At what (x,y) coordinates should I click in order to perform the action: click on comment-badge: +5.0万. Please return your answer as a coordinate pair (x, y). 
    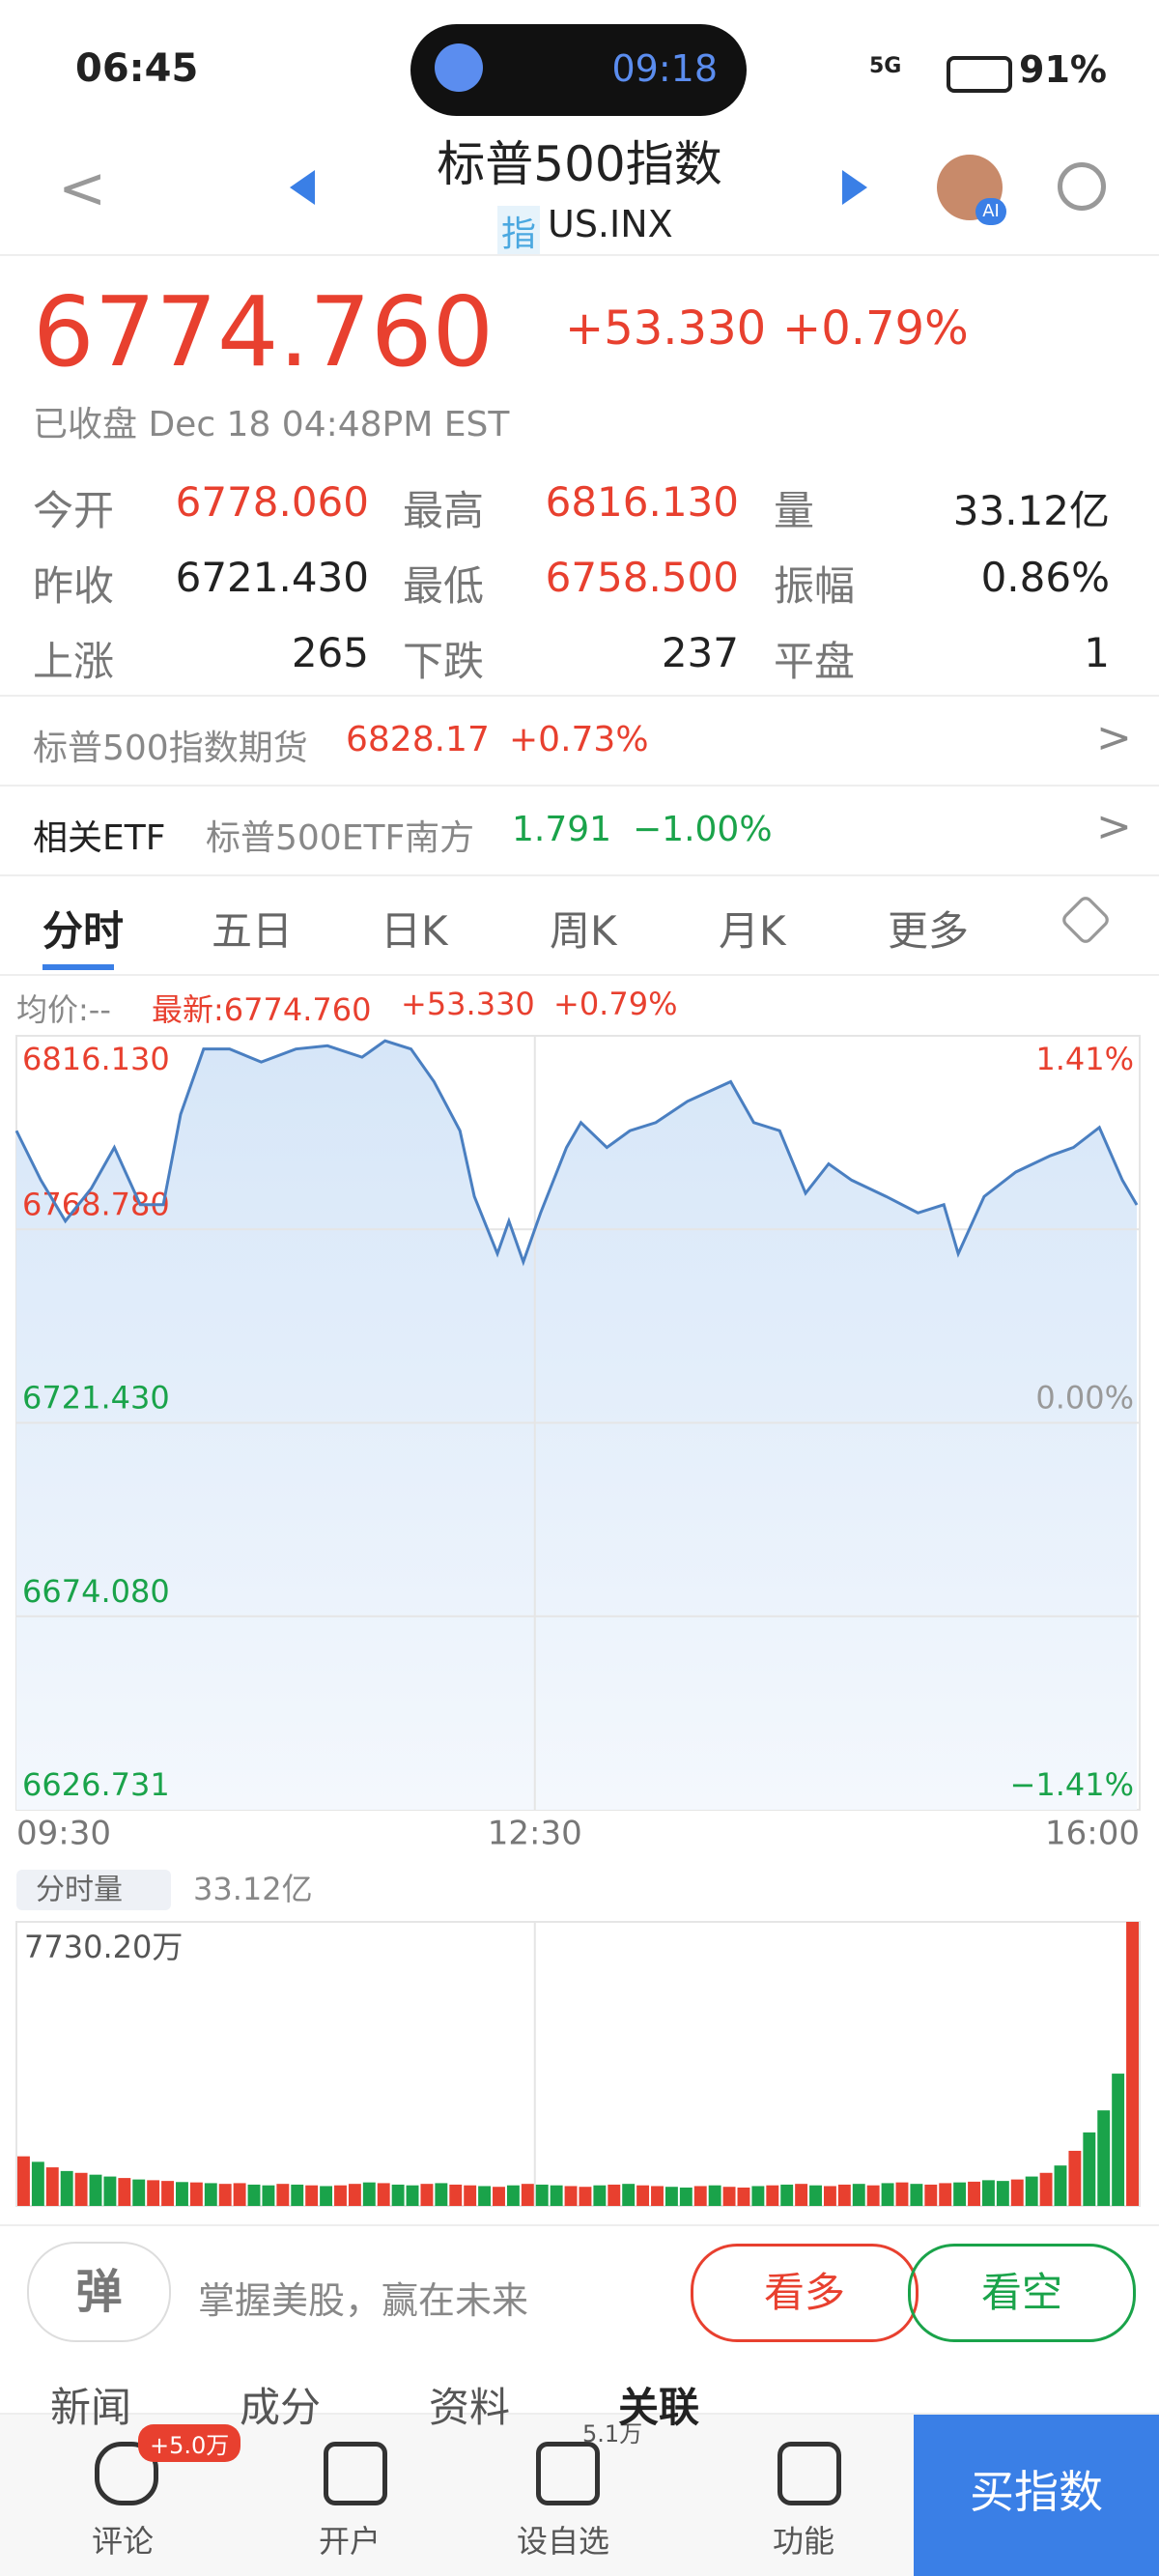
    Looking at the image, I should click on (189, 2443).